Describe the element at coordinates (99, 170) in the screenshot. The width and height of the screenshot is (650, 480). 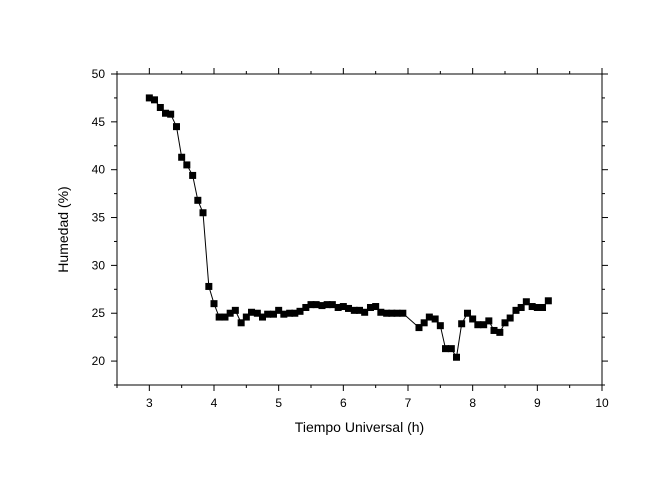
I see `y-tick-label: 40` at that location.